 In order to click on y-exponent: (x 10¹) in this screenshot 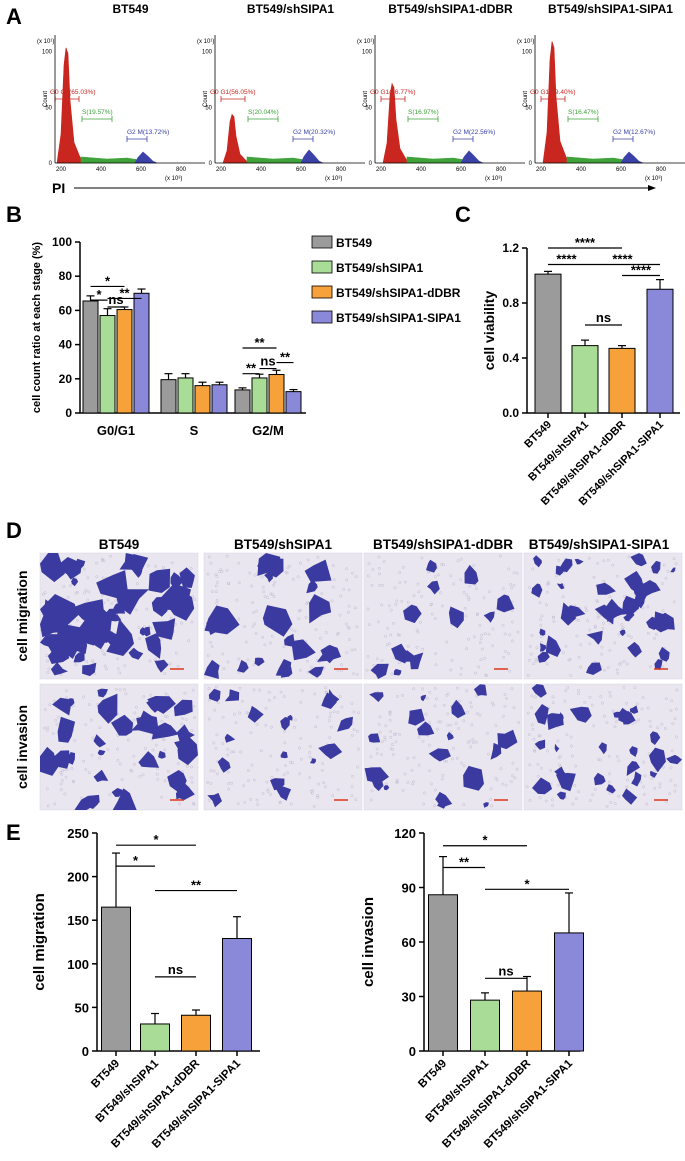, I will do `click(45, 42)`.